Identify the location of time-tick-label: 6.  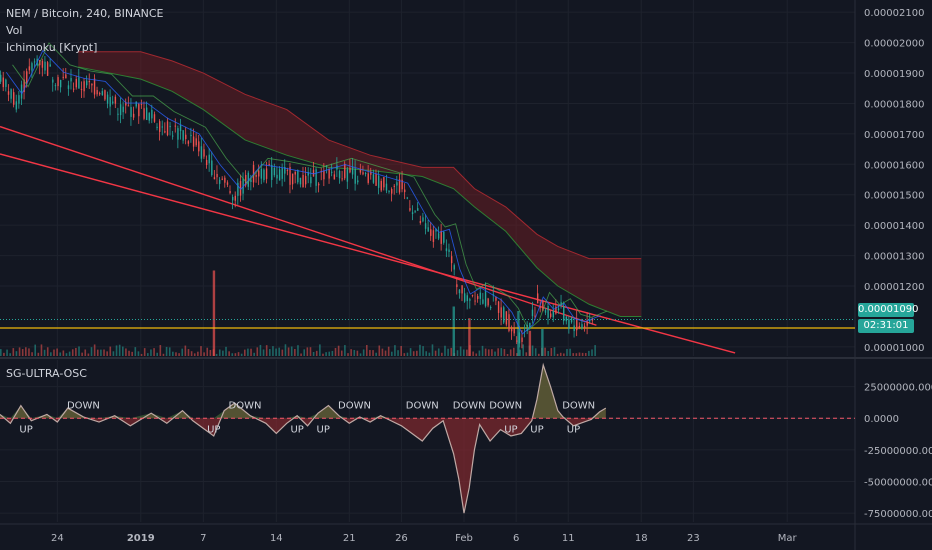
(516, 538).